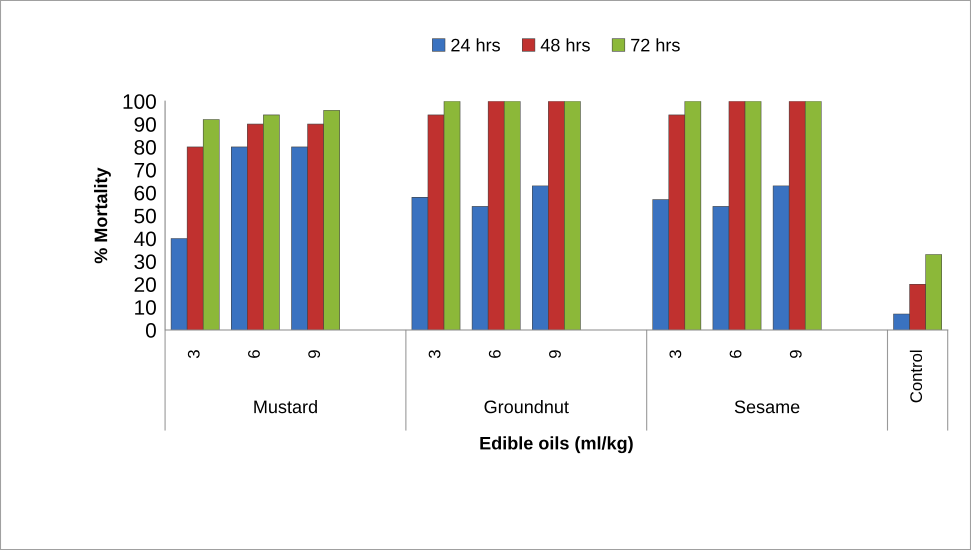 The height and width of the screenshot is (550, 971). What do you see at coordinates (767, 407) in the screenshot?
I see `text: Sesame` at bounding box center [767, 407].